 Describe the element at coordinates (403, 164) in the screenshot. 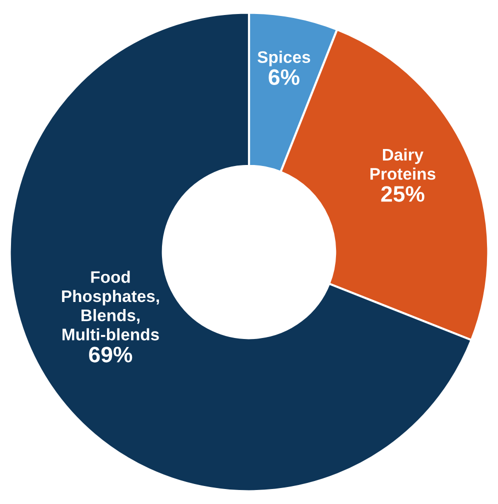

I see `slice-label: Dairy Proteins` at that location.